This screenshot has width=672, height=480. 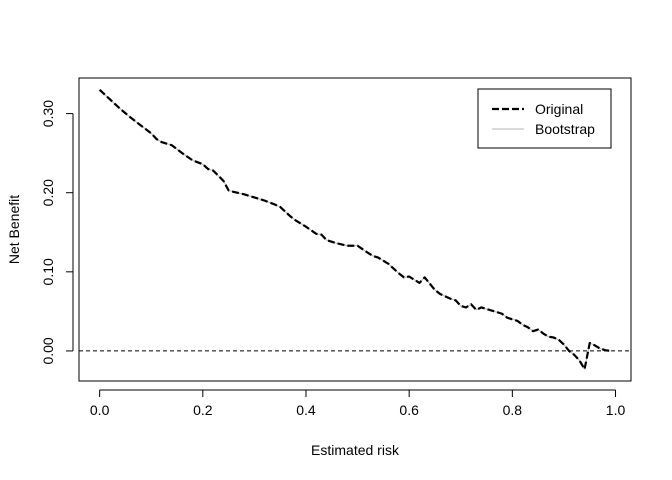 What do you see at coordinates (48, 192) in the screenshot?
I see `y-tick-label: 0.20` at bounding box center [48, 192].